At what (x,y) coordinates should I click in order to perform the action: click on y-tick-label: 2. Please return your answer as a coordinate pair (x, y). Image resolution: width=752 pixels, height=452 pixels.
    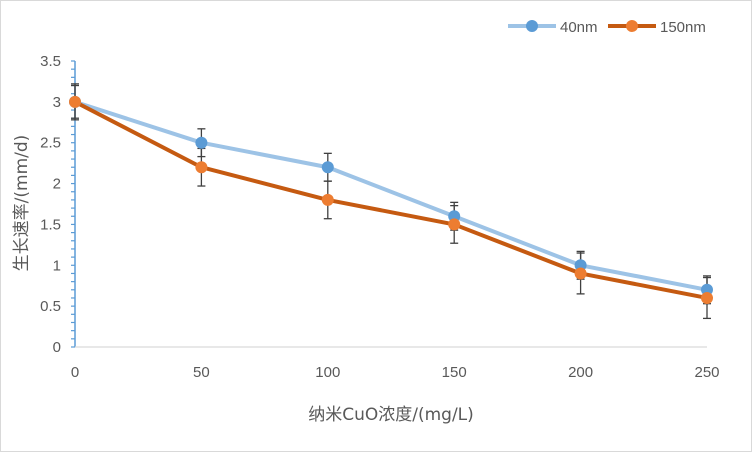
    Looking at the image, I should click on (57, 184).